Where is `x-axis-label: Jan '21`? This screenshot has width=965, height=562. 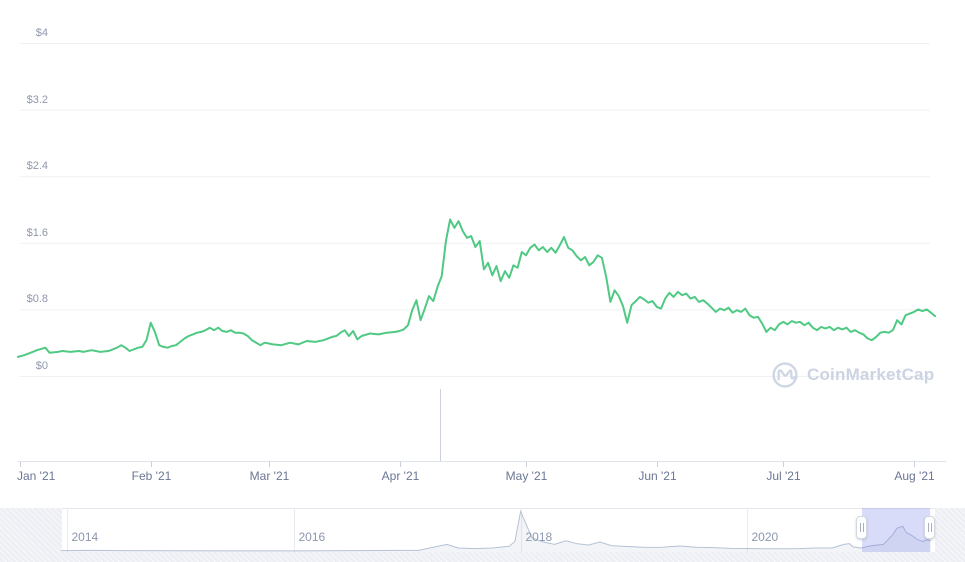
x-axis-label: Jan '21 is located at coordinates (36, 476).